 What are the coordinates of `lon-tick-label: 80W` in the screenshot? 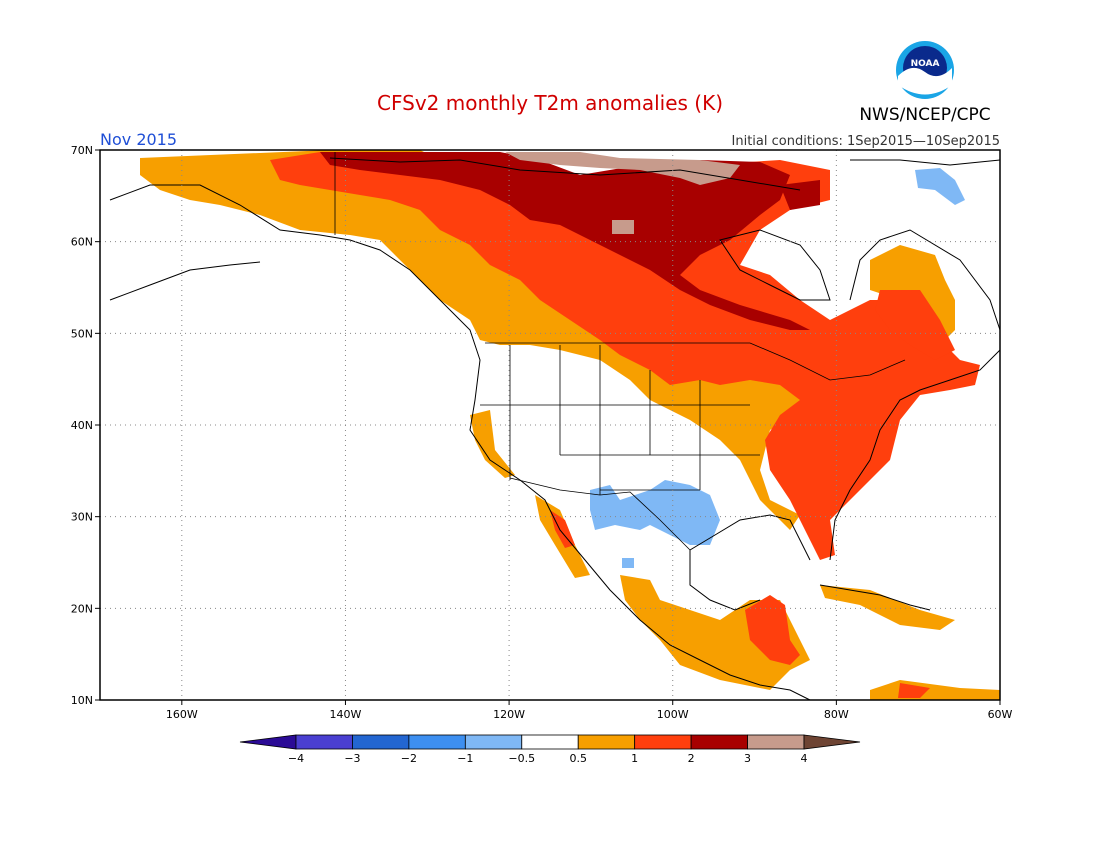 It's located at (836, 714).